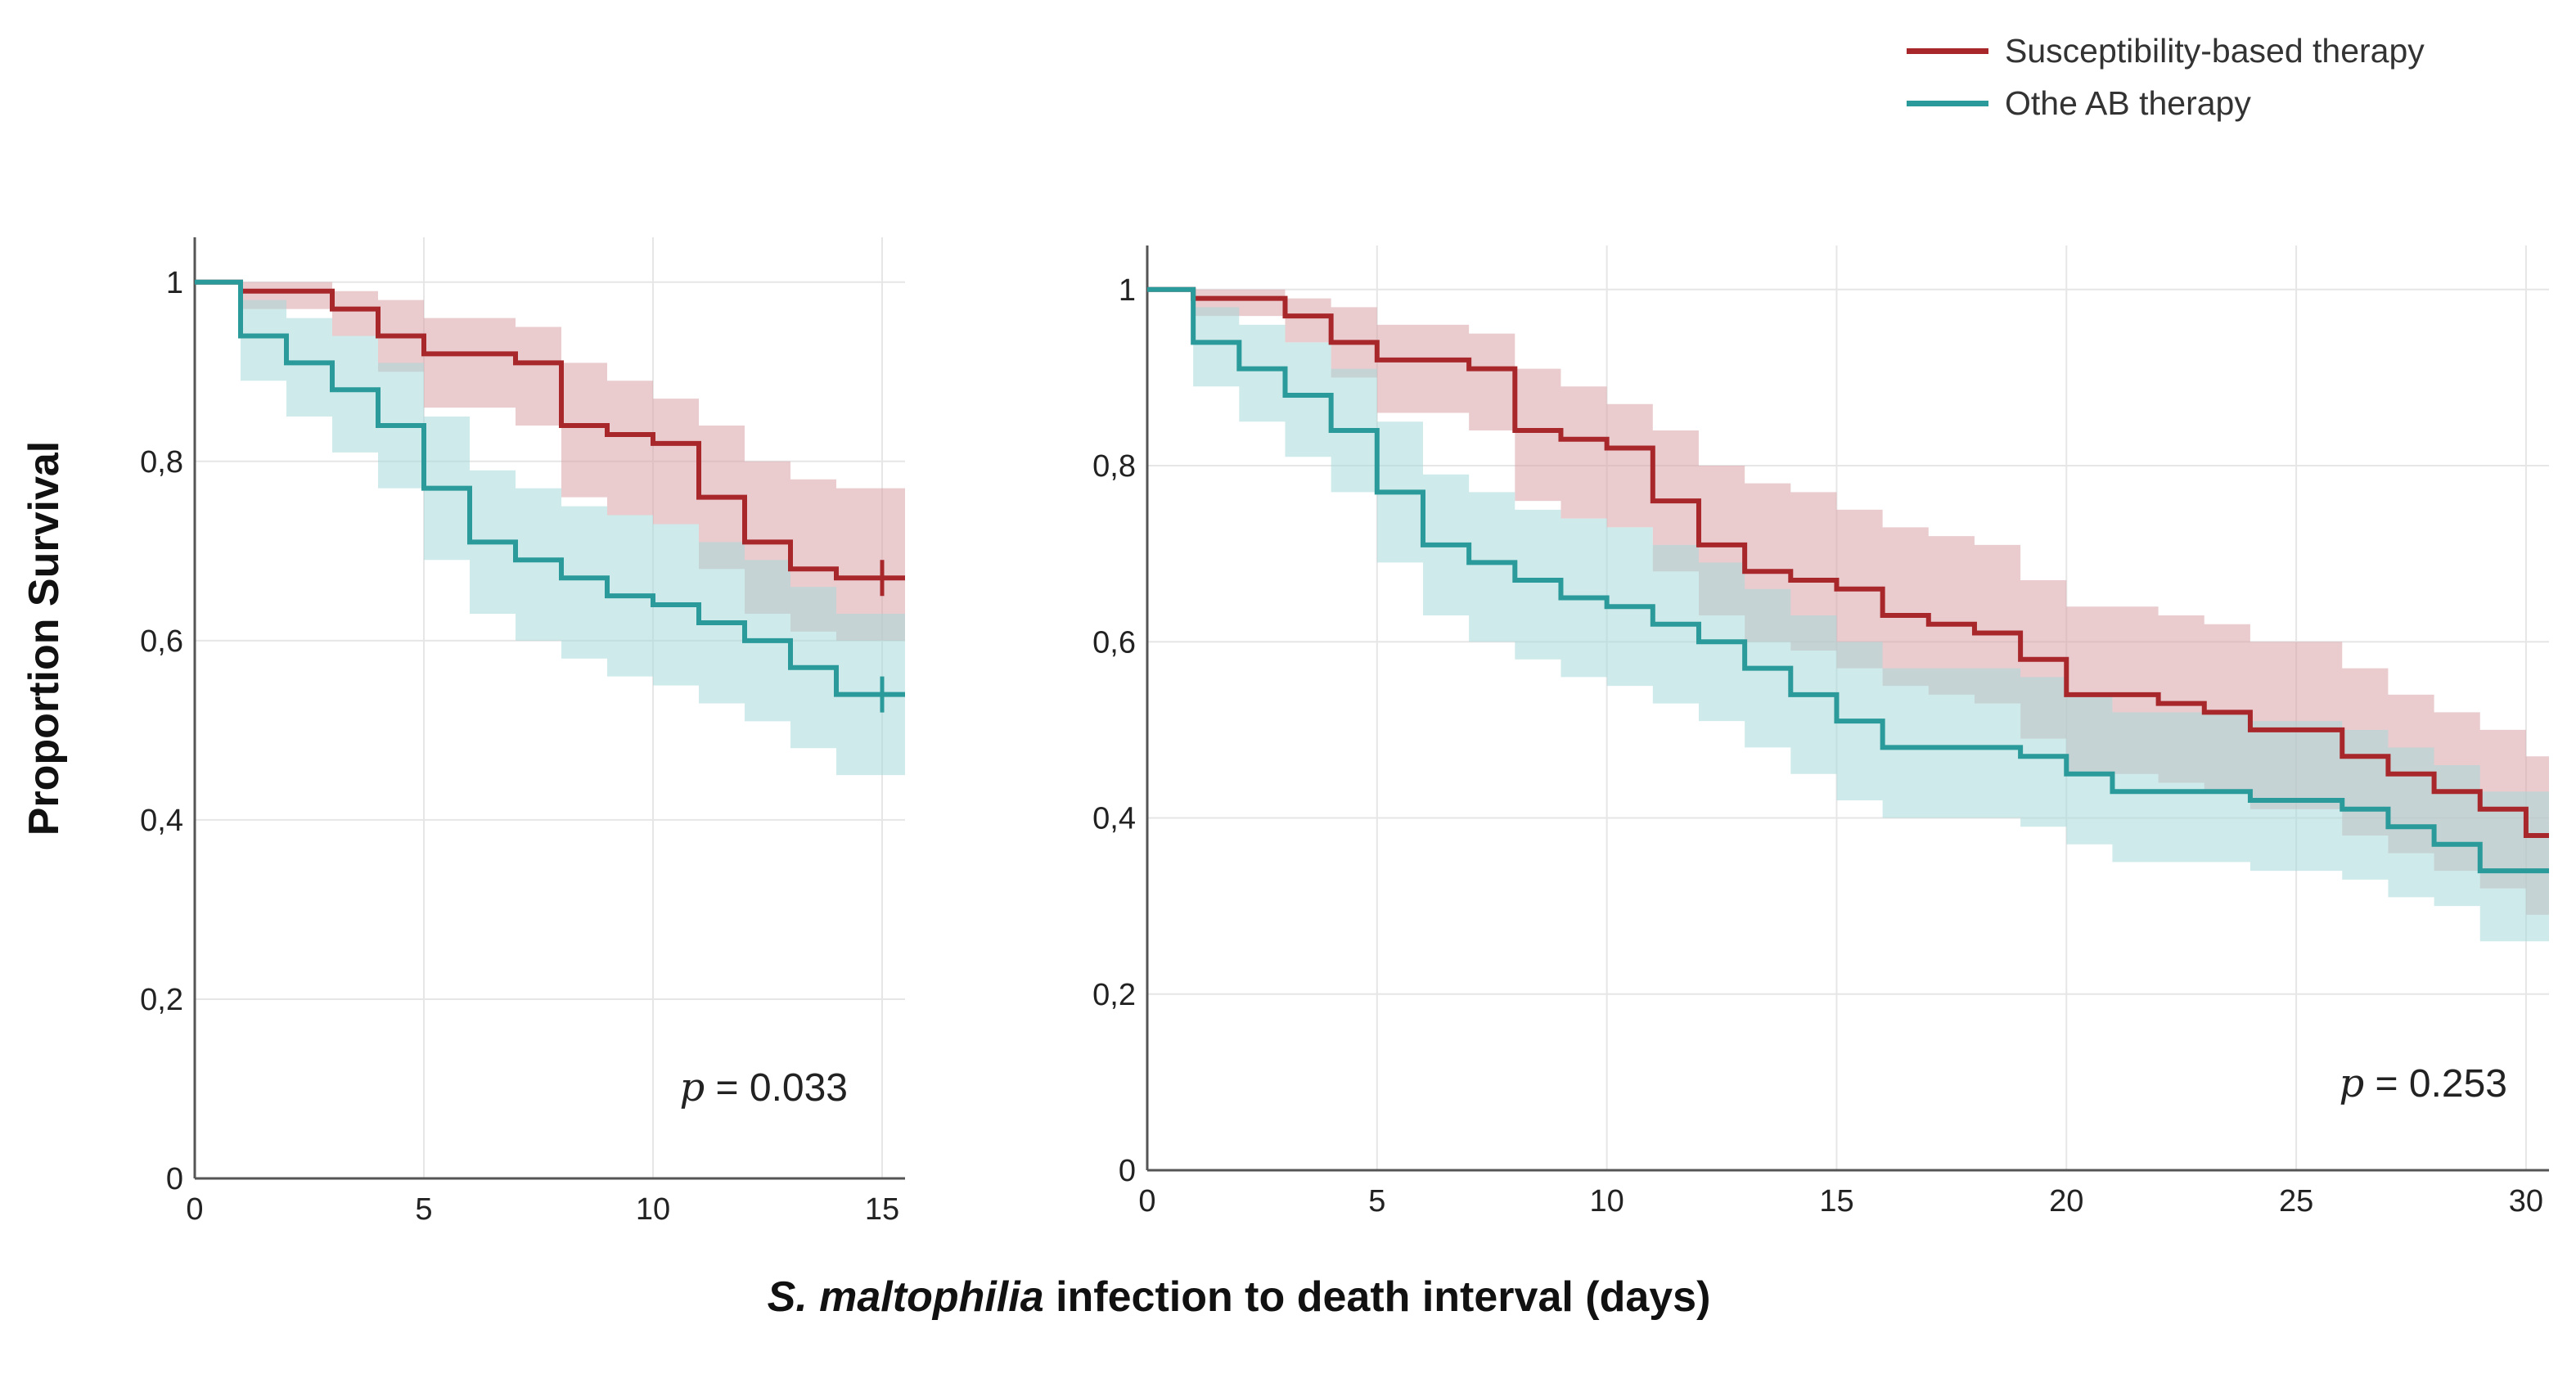  Describe the element at coordinates (2435, 1084) in the screenshot. I see `p-value-text: = 0.253` at that location.